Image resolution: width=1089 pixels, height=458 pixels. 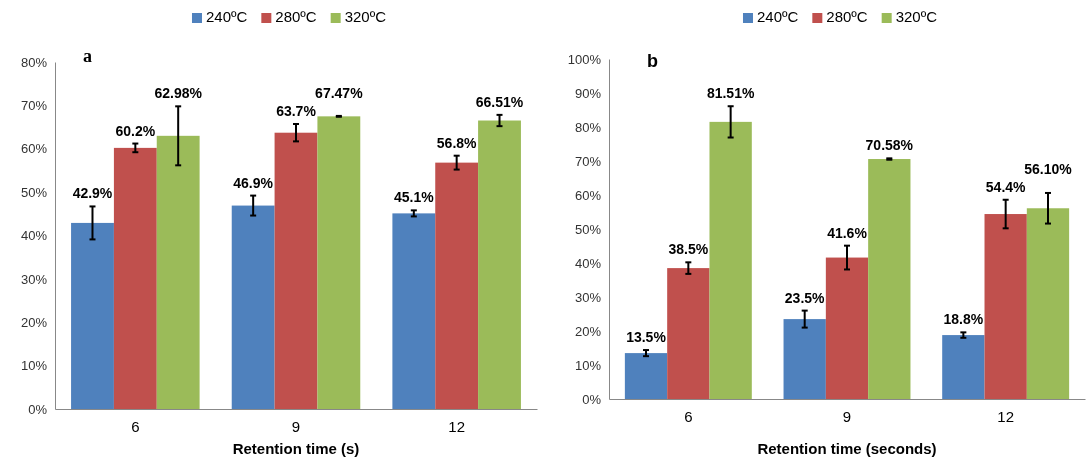 I want to click on data-label: 63.7%, so click(x=296, y=111).